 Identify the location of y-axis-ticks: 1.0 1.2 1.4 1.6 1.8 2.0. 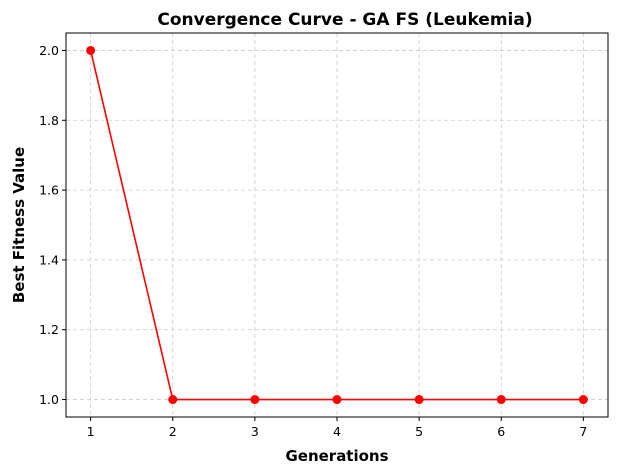
(52, 225).